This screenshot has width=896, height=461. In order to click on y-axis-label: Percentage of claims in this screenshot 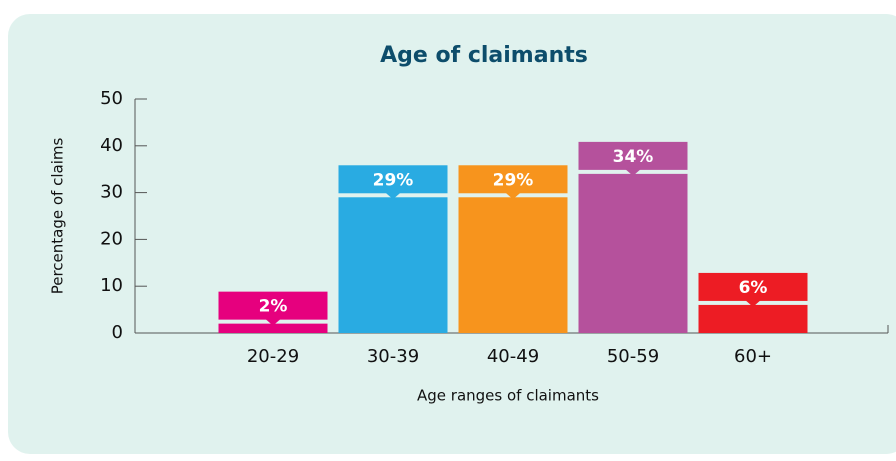, I will do `click(58, 216)`.